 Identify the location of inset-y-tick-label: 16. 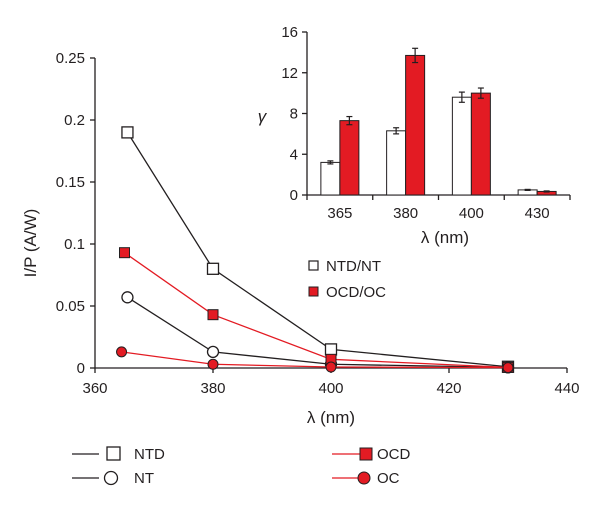
(289, 32).